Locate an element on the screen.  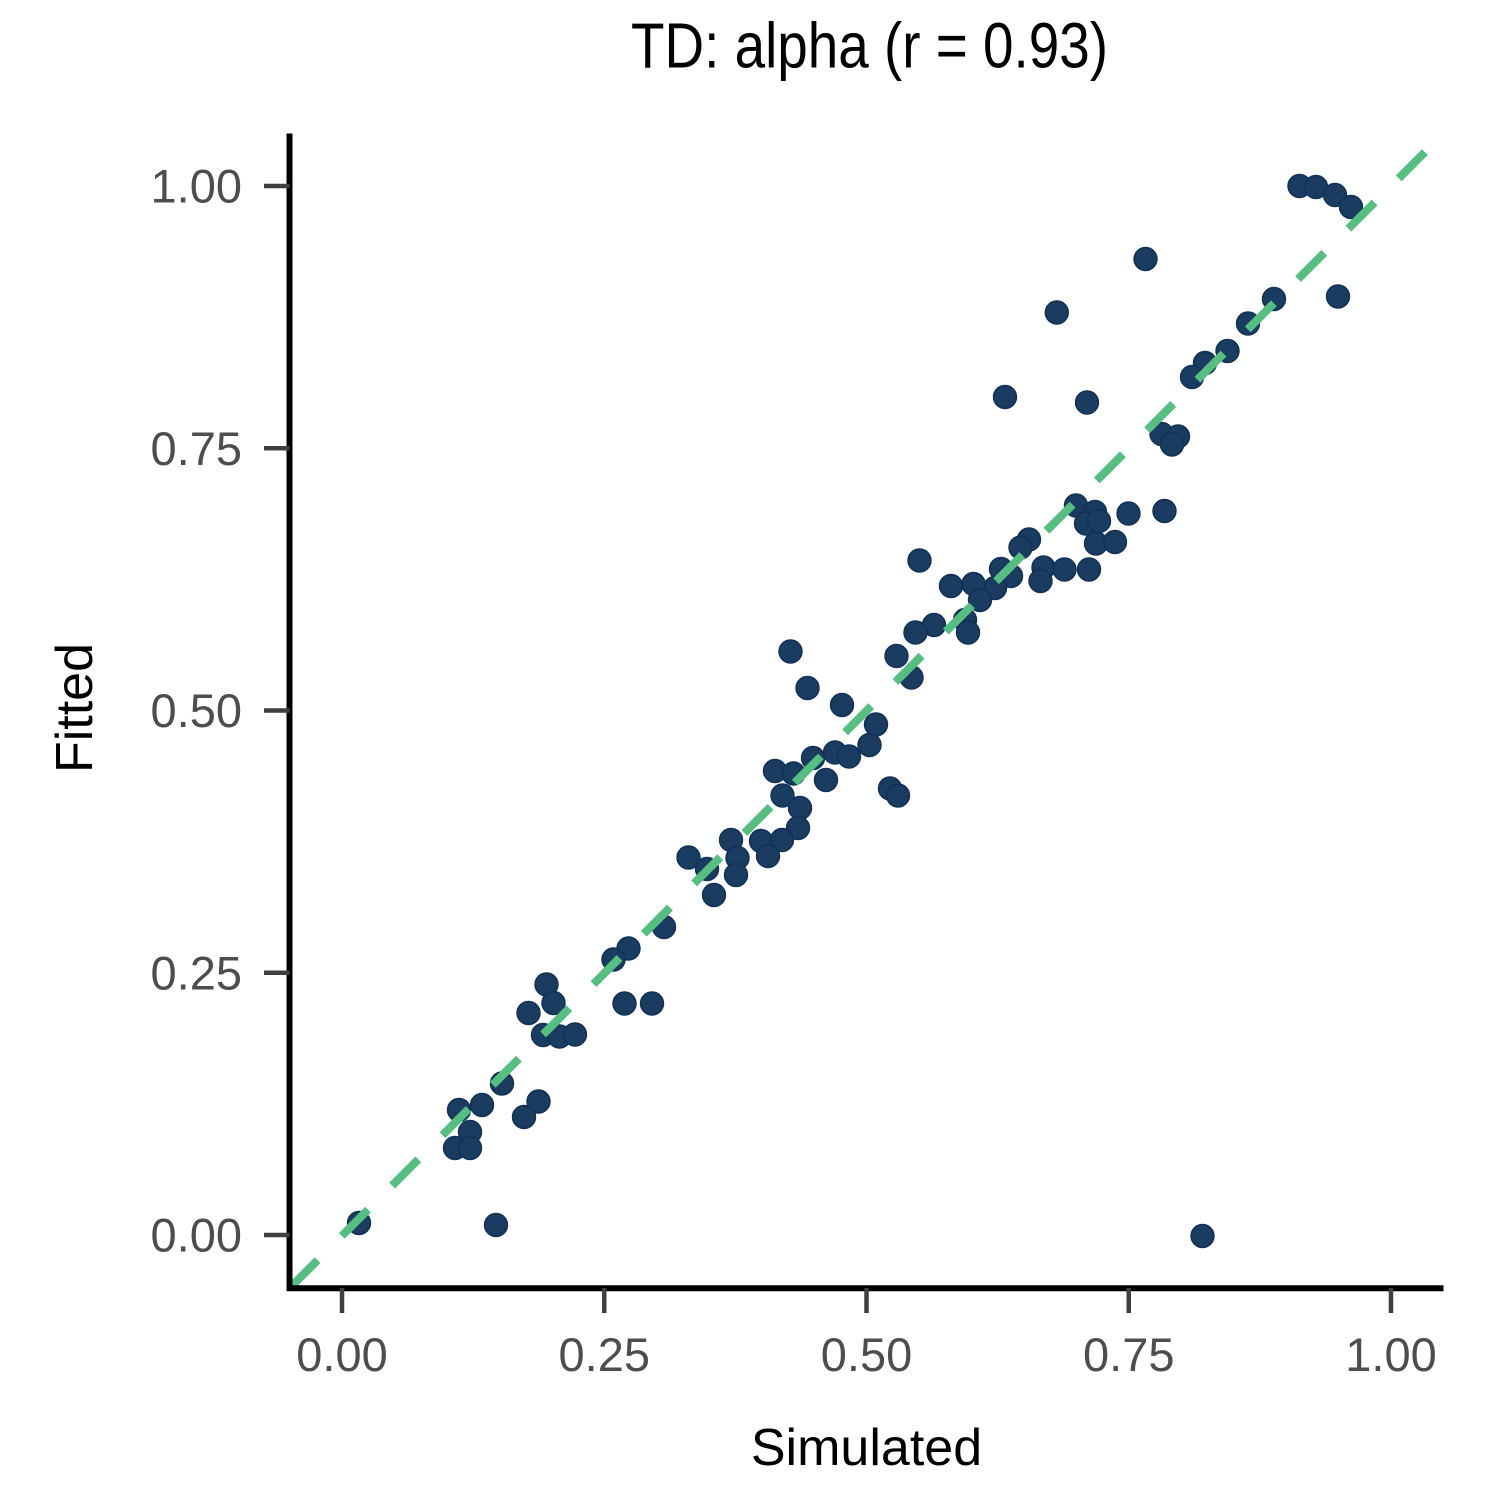
svg-text: TD: alpha (r = 0.93) is located at coordinates (869, 46).